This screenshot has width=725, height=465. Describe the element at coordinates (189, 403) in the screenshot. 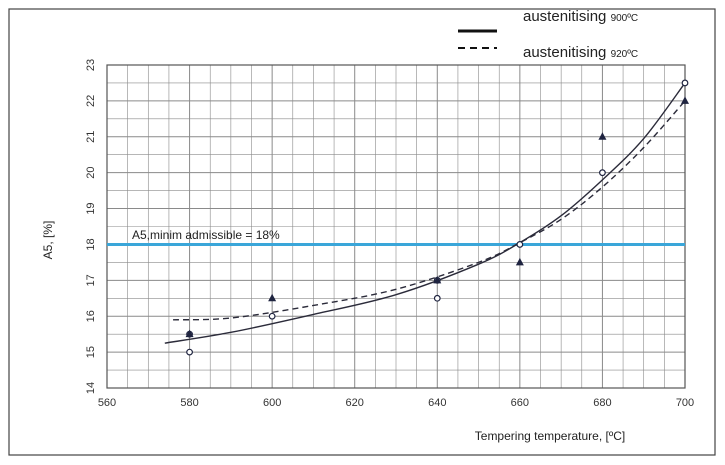

I see `x-tick-label: 580` at that location.